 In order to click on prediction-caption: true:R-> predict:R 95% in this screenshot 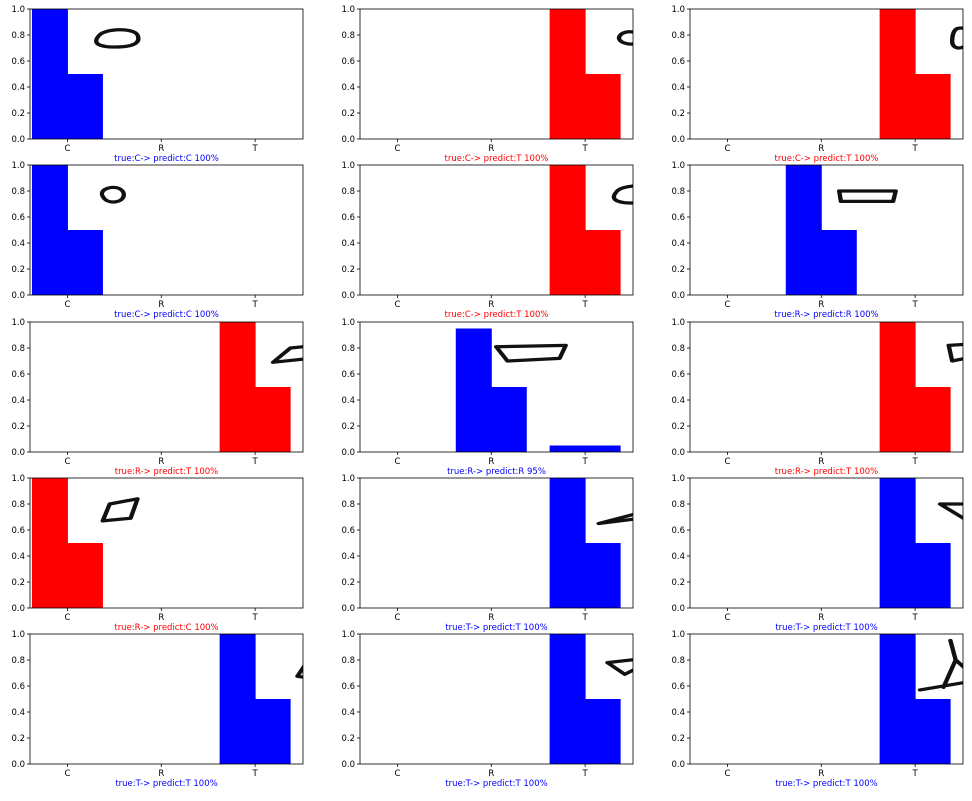, I will do `click(496, 472)`.